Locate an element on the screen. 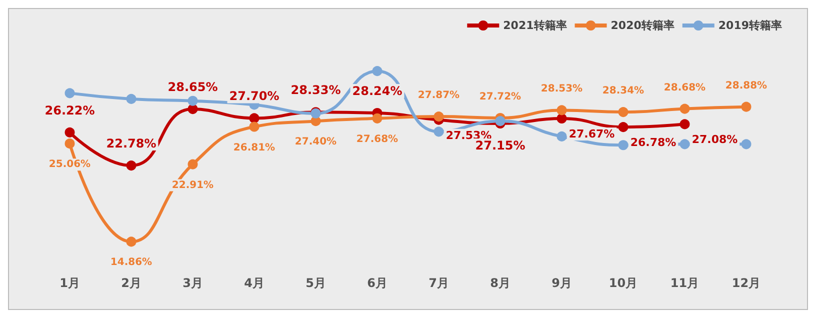  data-label: 26.81% is located at coordinates (254, 148).